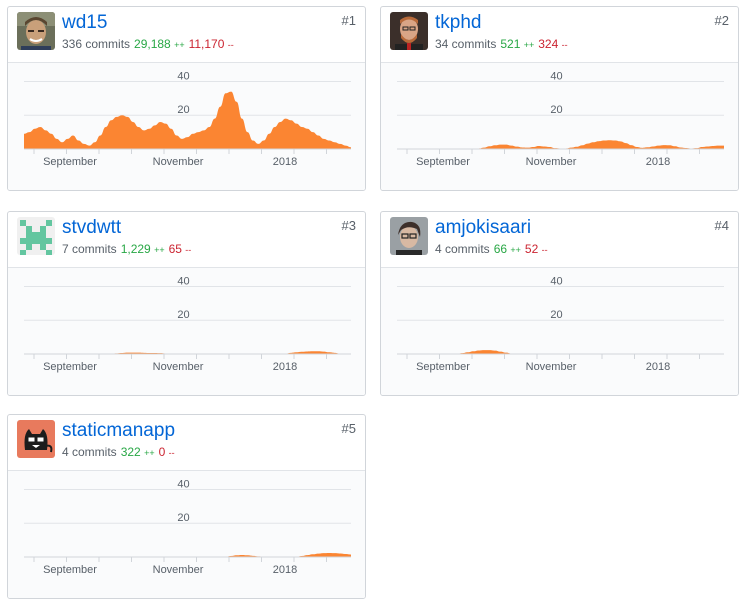 This screenshot has width=746, height=604. Describe the element at coordinates (167, 452) in the screenshot. I see `deletions-count: 0 --` at that location.